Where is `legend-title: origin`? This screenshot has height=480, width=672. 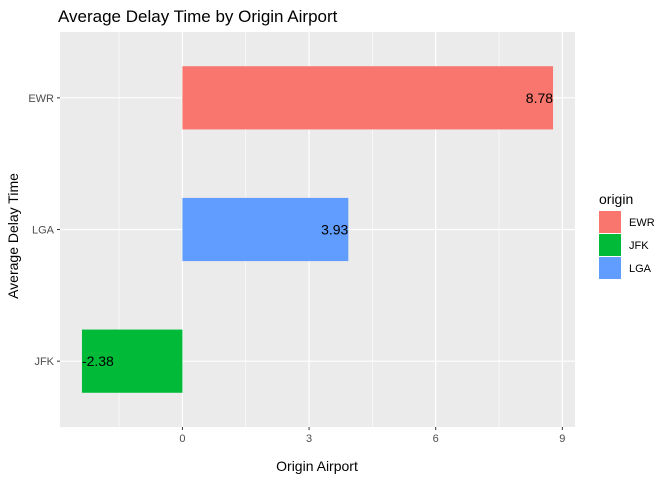 legend-title: origin is located at coordinates (616, 199).